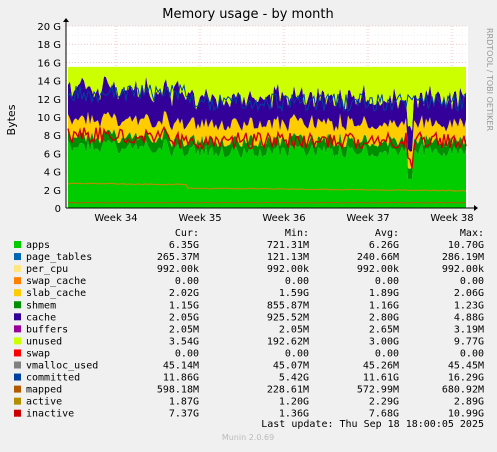  Describe the element at coordinates (181, 366) in the screenshot. I see `legend-cur: 45.14M` at that location.